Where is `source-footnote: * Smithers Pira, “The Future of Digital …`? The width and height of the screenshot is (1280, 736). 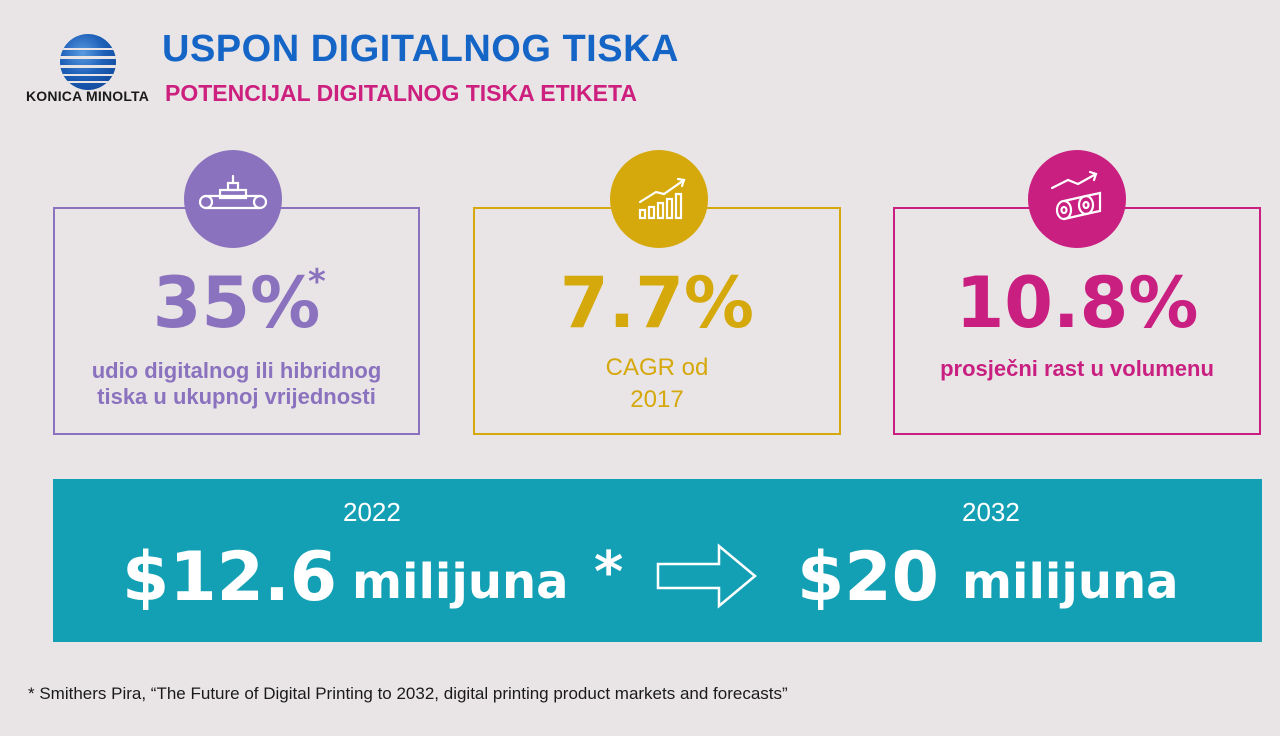
source-footnote: * Smithers Pira, “The Future of Digital … is located at coordinates (408, 693).